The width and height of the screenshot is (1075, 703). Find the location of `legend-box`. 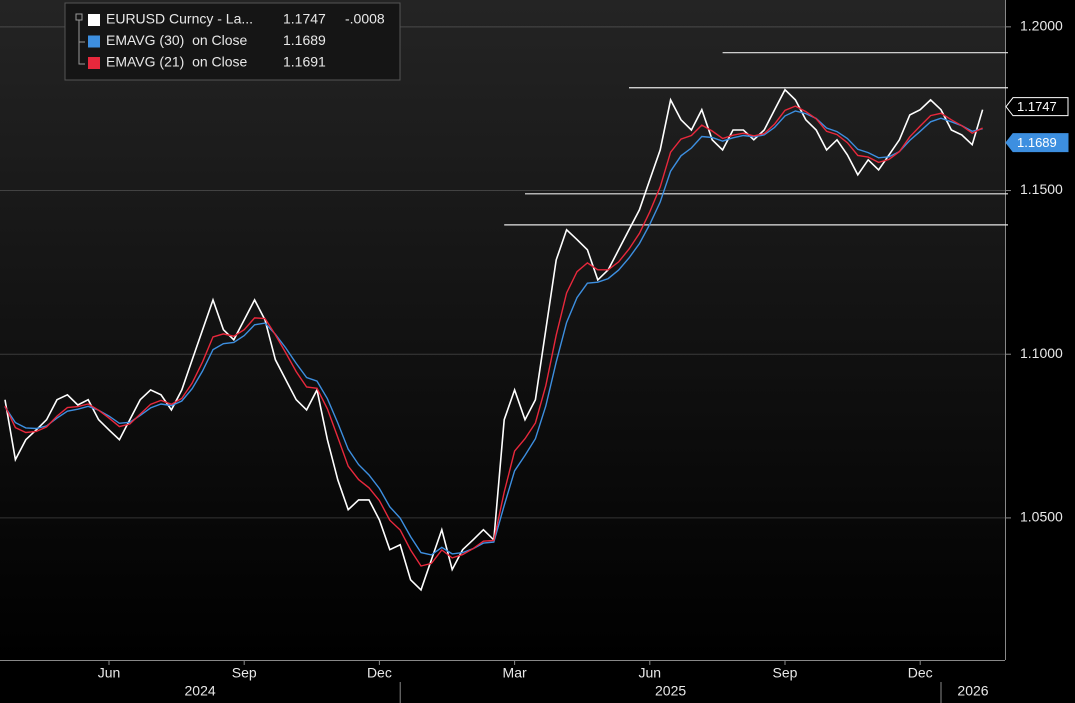

legend-box is located at coordinates (232, 41).